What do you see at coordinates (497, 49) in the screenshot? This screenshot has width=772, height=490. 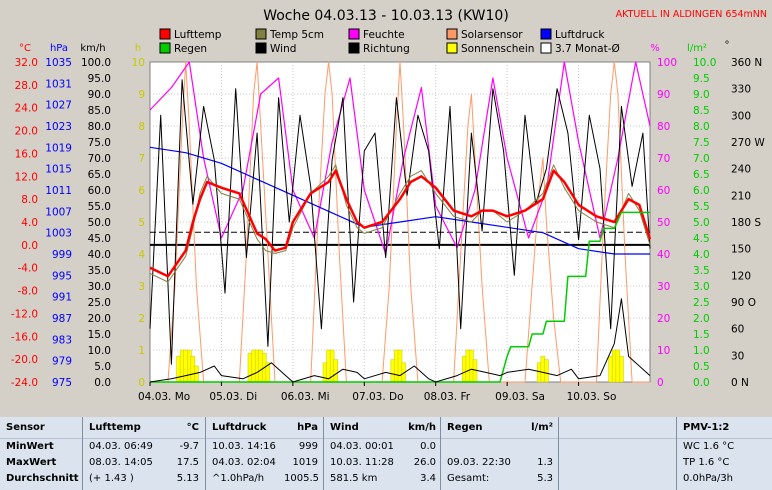 I see `legend-label: Sonnenschein` at bounding box center [497, 49].